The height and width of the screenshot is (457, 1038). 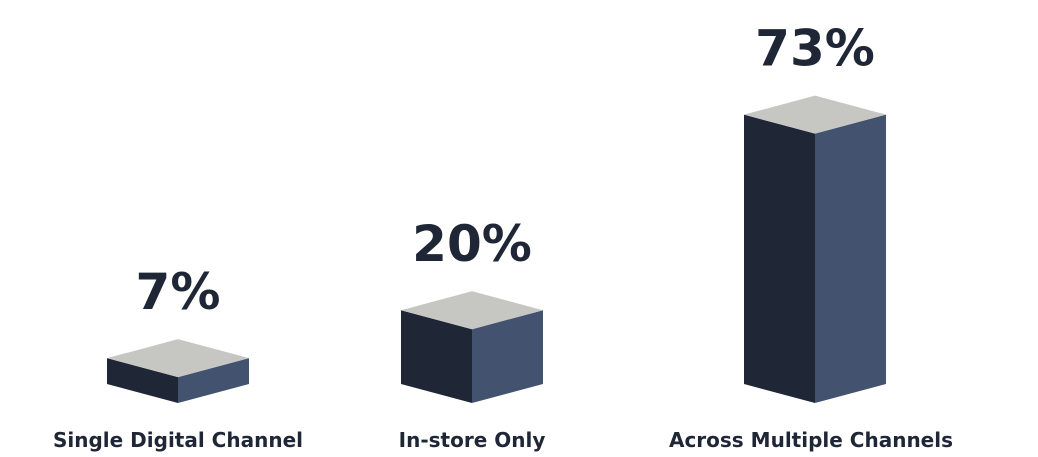 What do you see at coordinates (472, 440) in the screenshot?
I see `category-label: In-store Only` at bounding box center [472, 440].